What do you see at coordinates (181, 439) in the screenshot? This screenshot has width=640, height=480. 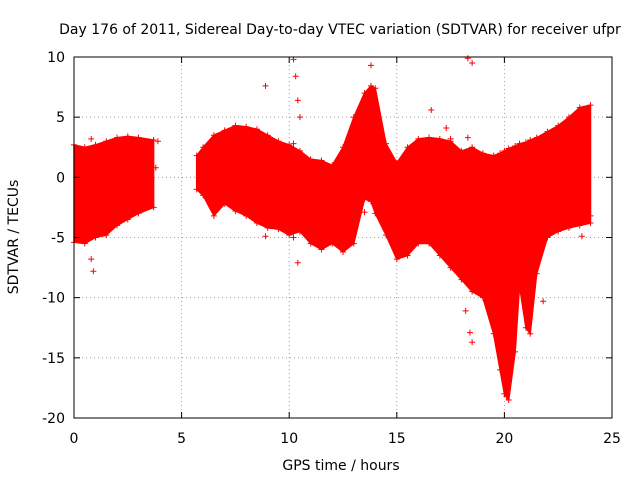 I see `x-tick-label: 5` at bounding box center [181, 439].